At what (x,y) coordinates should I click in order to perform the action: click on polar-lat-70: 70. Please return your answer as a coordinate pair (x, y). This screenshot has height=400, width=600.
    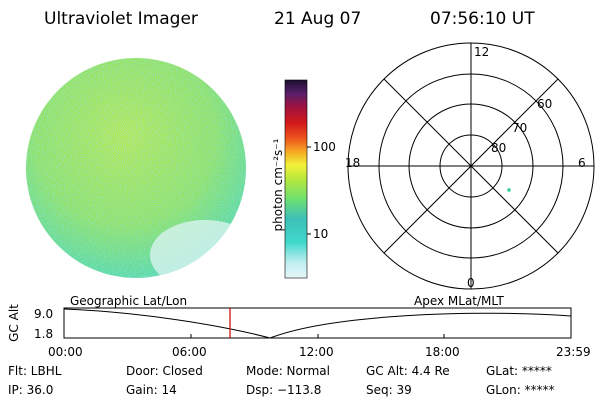
    Looking at the image, I should click on (520, 128).